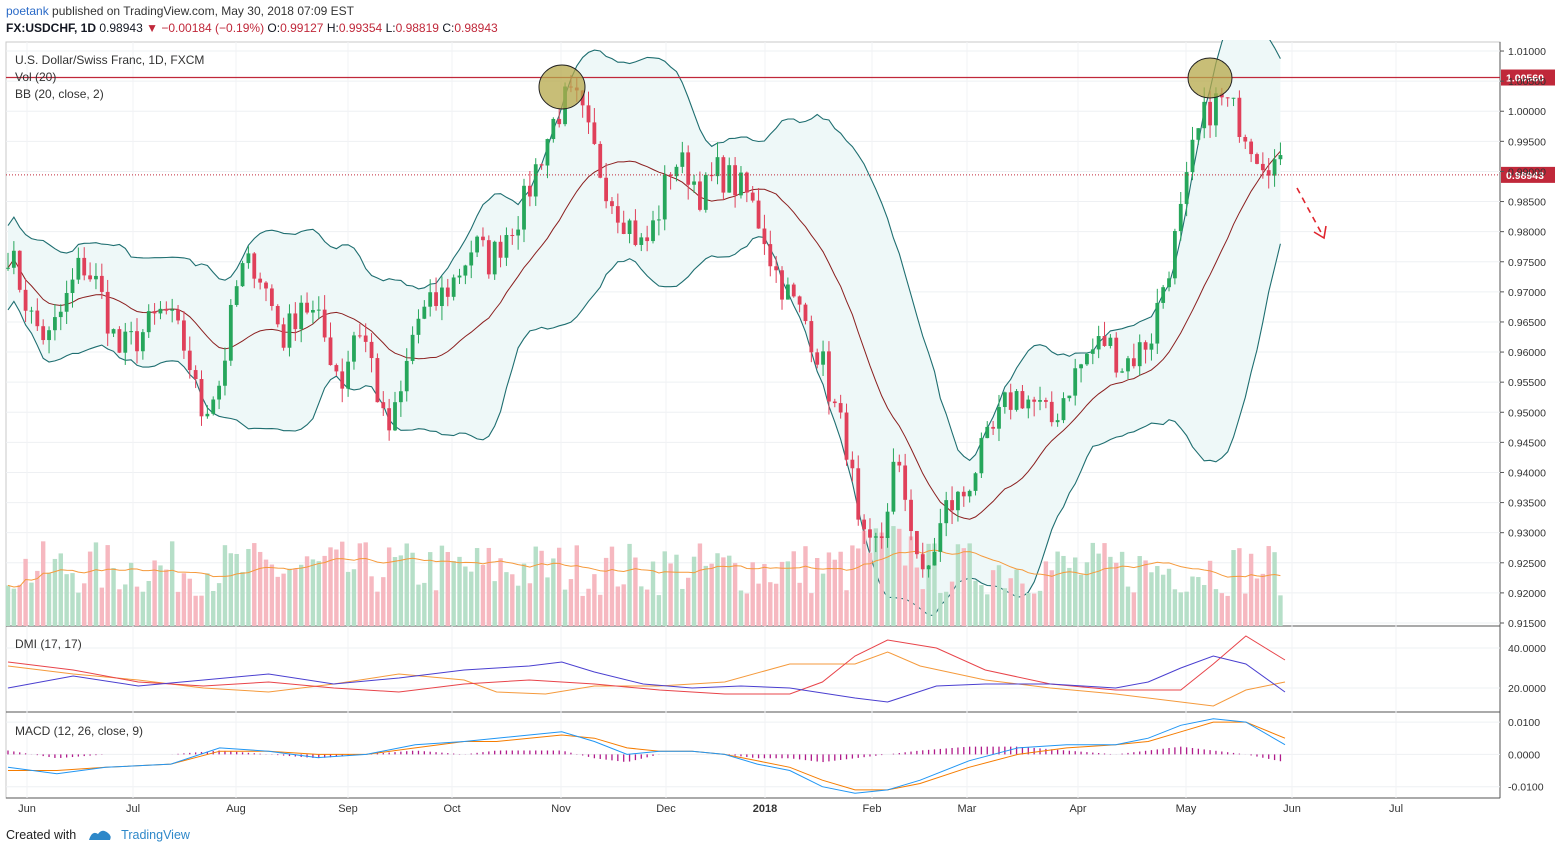 This screenshot has width=1556, height=853. I want to click on top-marker-ellipse, so click(562, 87).